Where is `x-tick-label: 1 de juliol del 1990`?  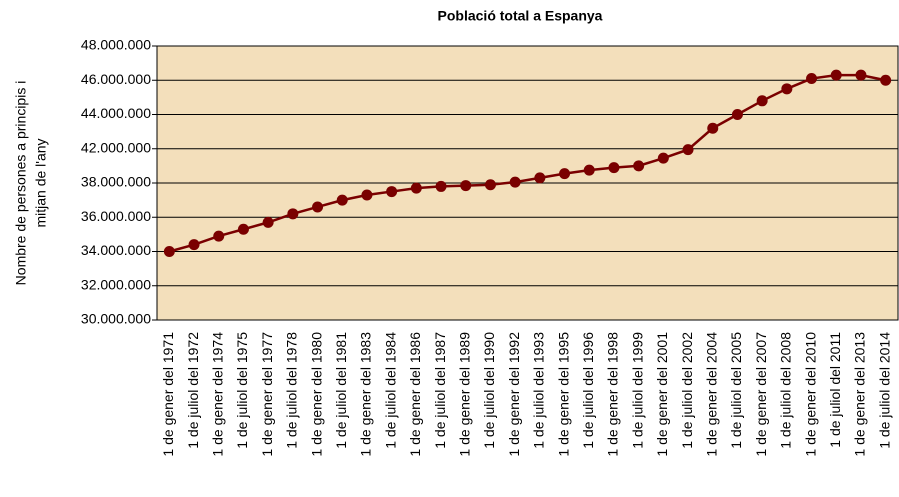
x-tick-label: 1 de juliol del 1990 is located at coordinates (489, 390).